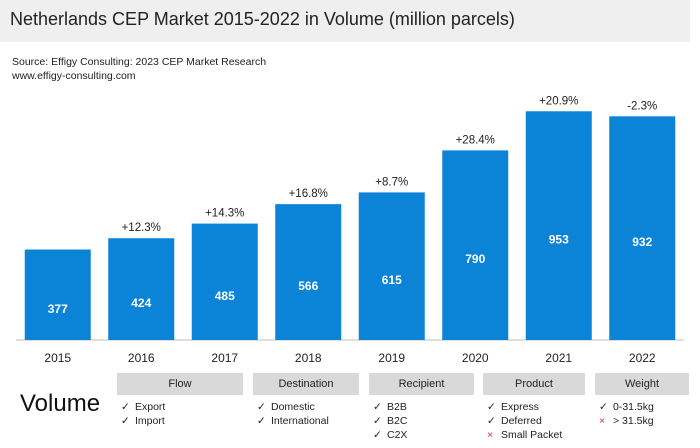 Image resolution: width=700 pixels, height=448 pixels. I want to click on segment-item: × > 31.5kg, so click(626, 421).